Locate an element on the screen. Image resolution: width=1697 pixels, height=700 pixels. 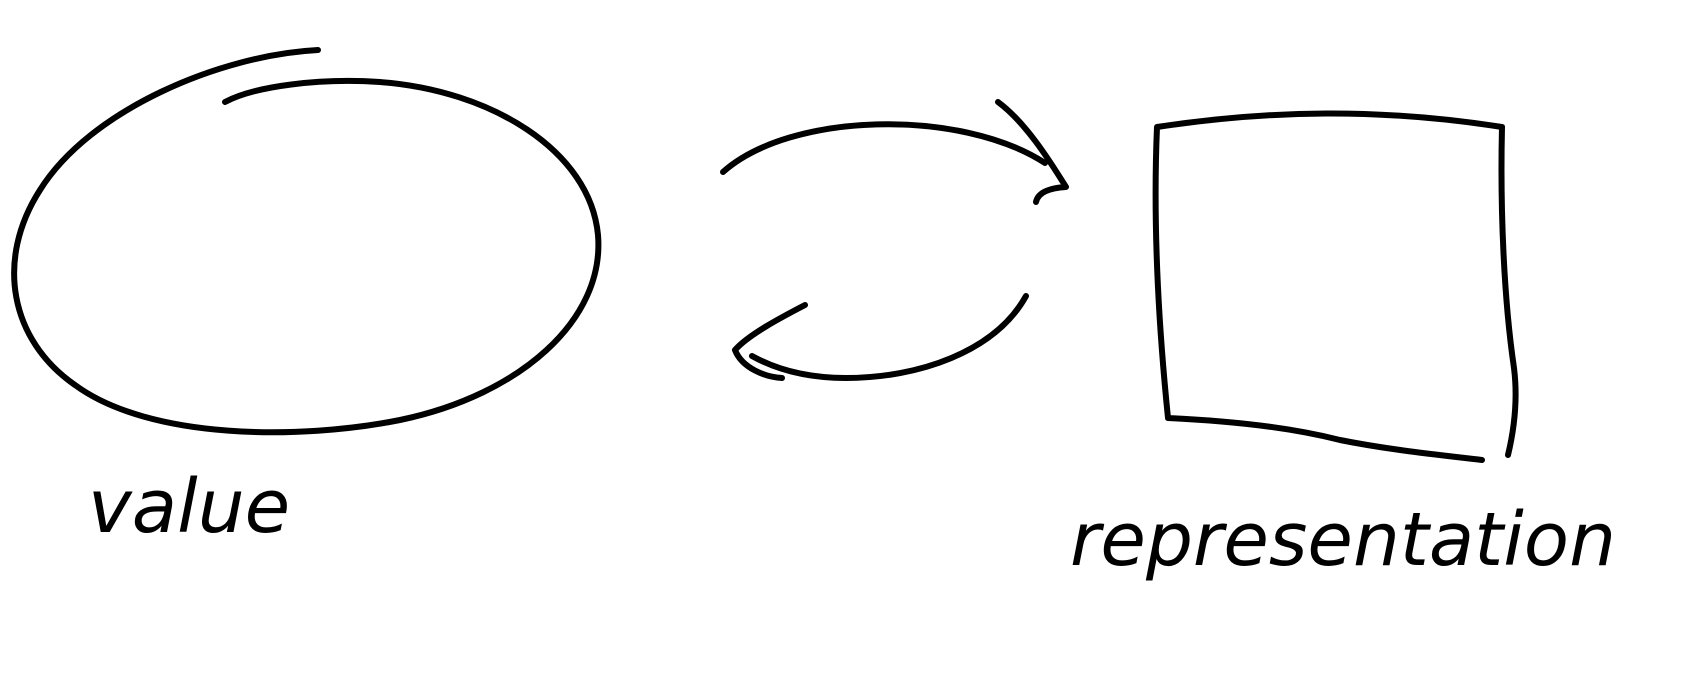
edge-value-to-representation is located at coordinates (894, 152).